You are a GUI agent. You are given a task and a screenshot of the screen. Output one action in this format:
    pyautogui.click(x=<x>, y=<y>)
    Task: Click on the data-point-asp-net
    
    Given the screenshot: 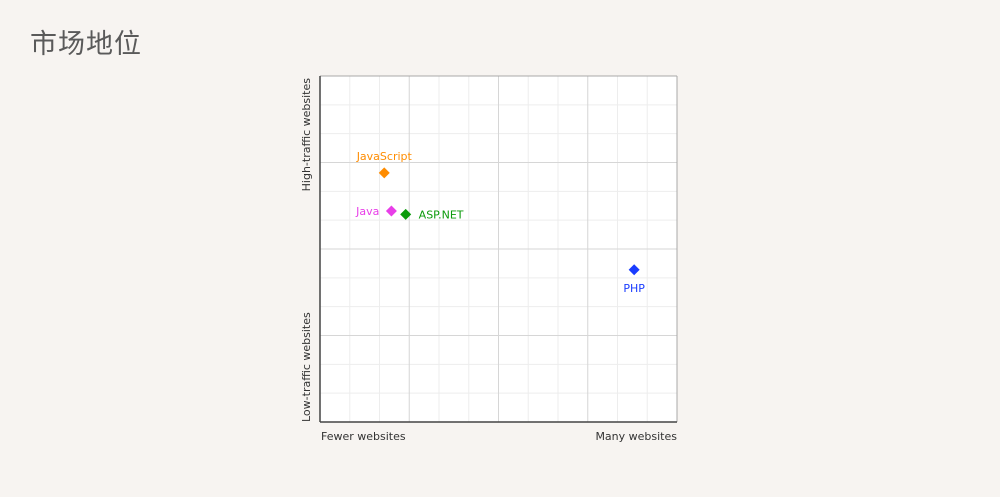 What is the action you would take?
    pyautogui.click(x=406, y=214)
    